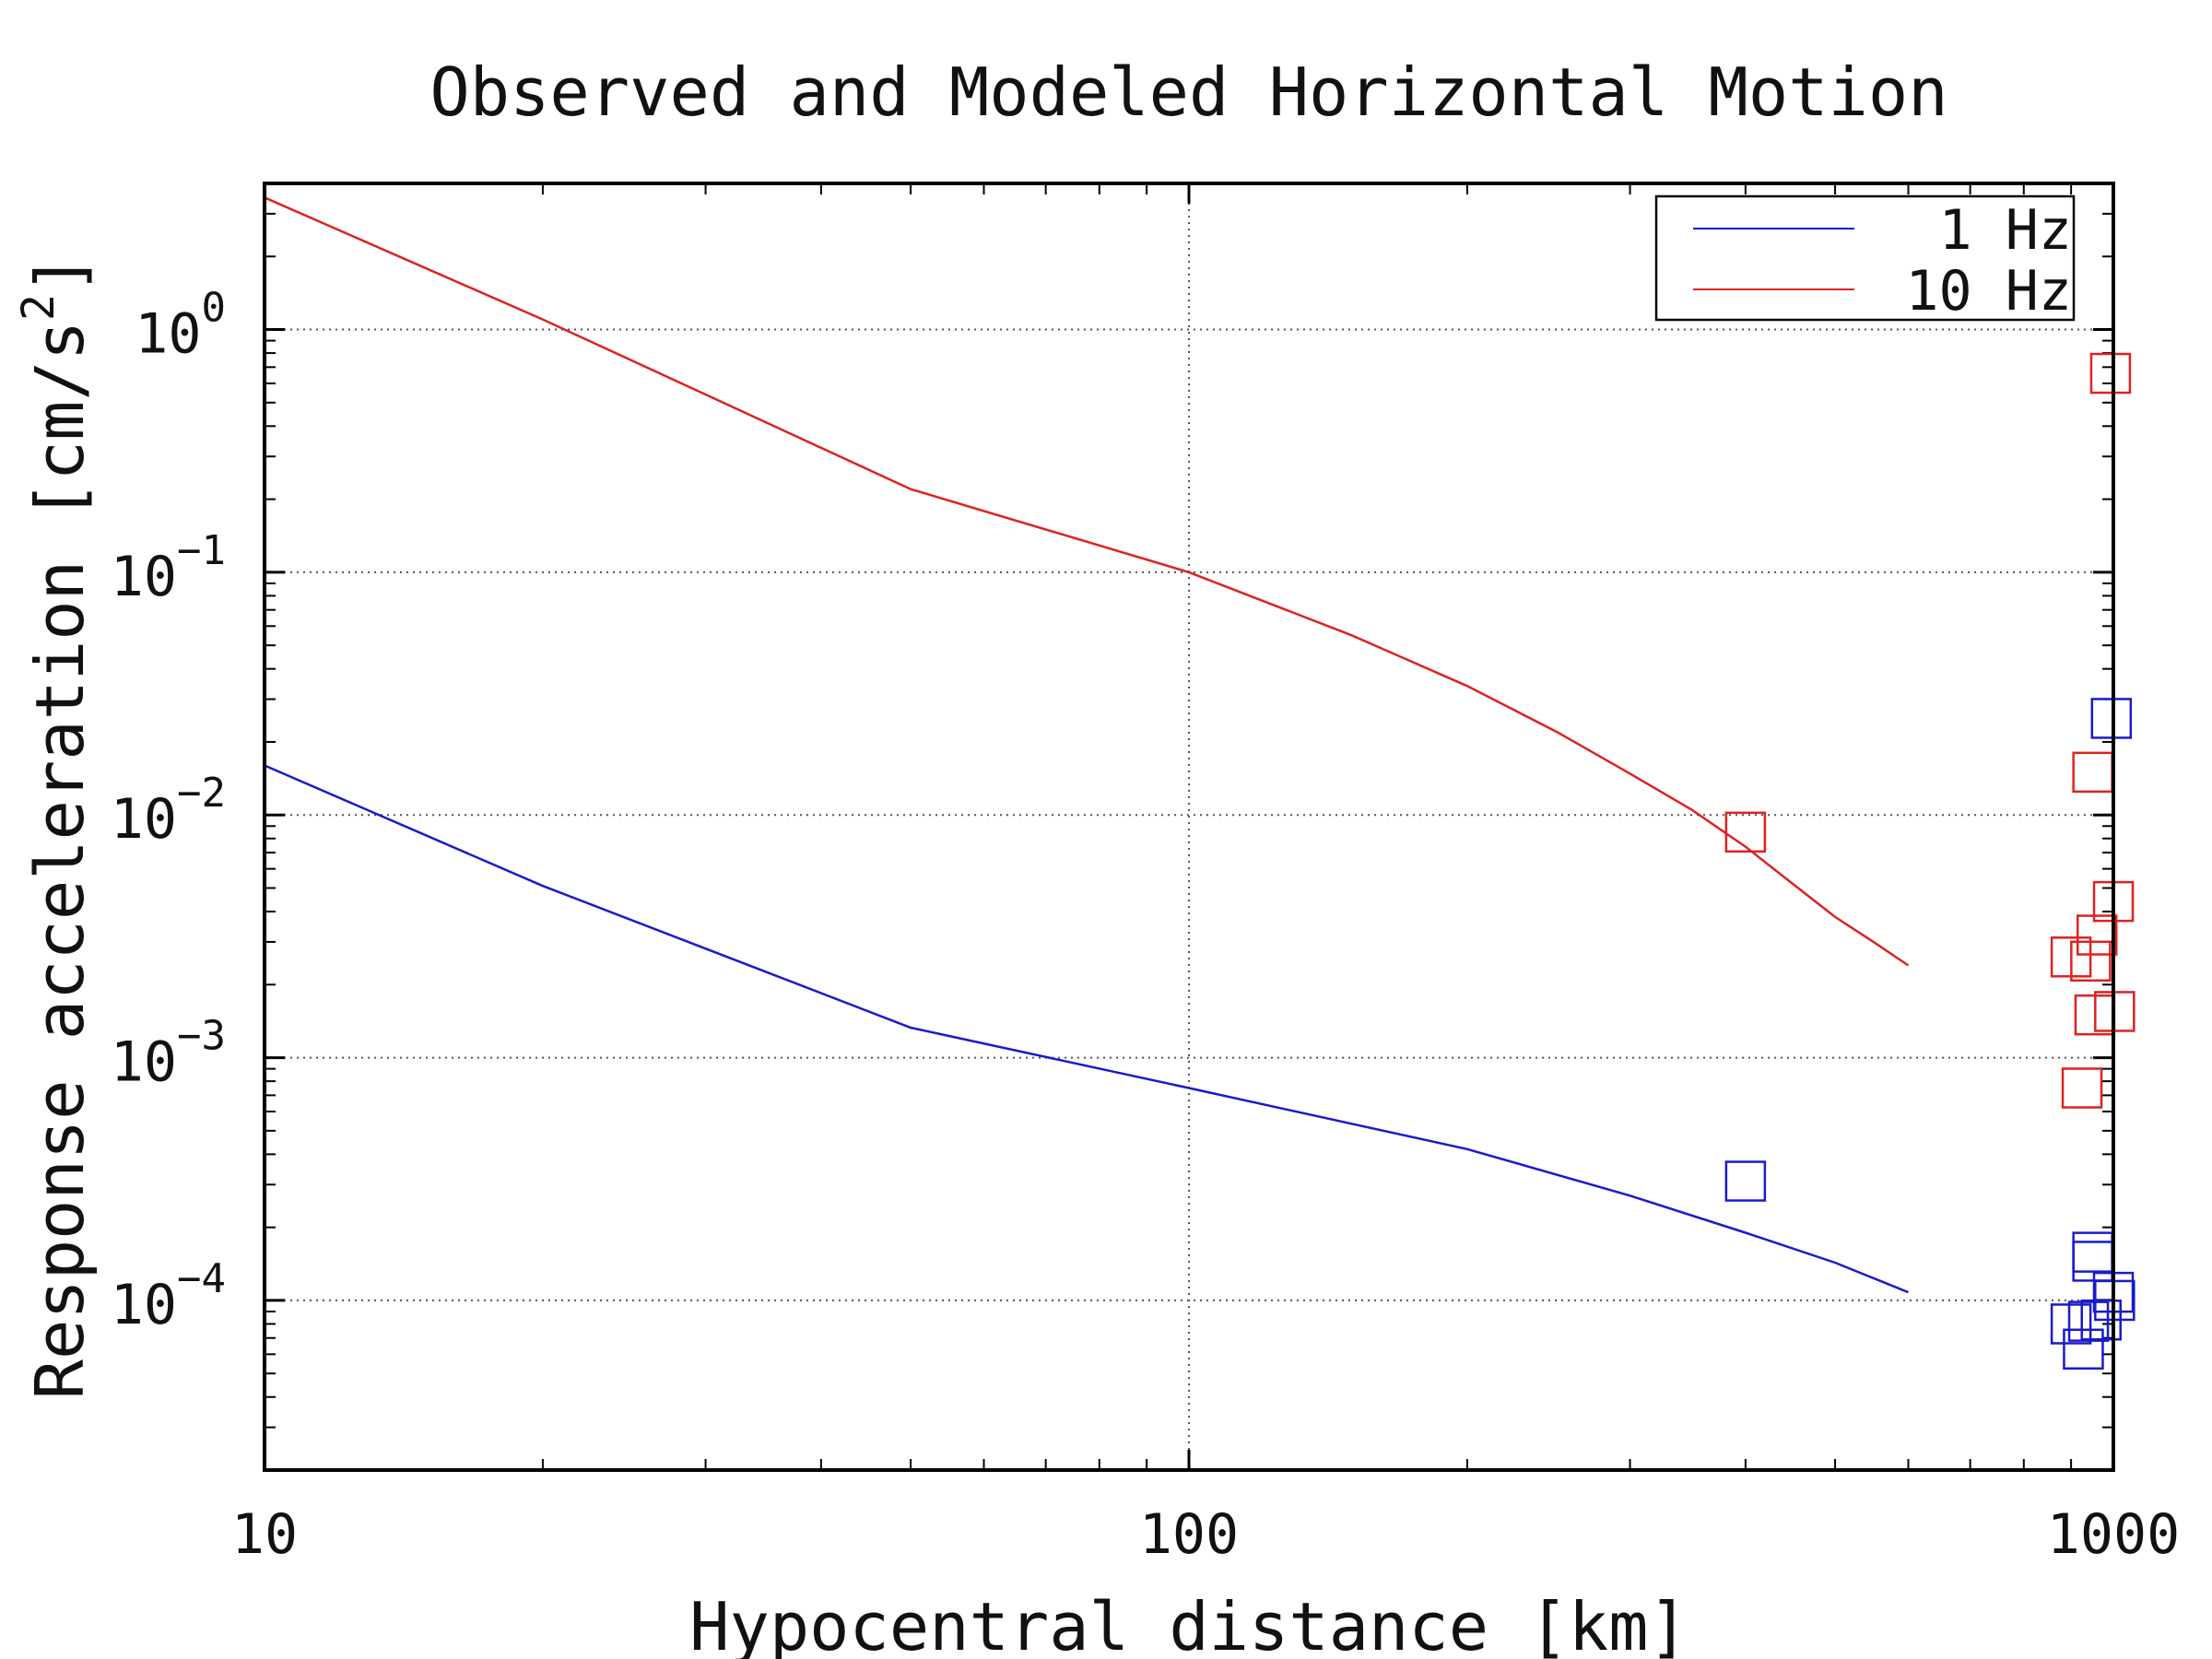 This screenshot has height=1659, width=2212. I want to click on observed-points, so click(1930, 861).